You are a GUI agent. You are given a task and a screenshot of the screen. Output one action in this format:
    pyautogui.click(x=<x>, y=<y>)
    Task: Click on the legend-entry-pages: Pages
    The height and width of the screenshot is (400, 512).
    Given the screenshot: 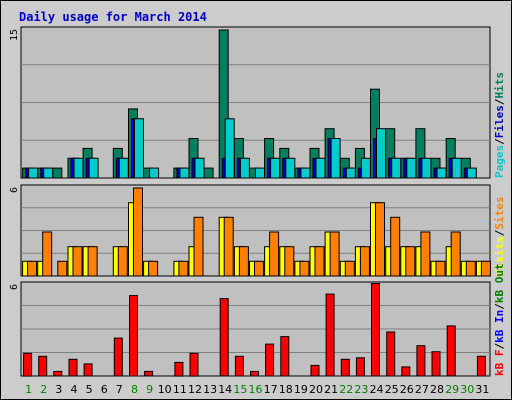 What is the action you would take?
    pyautogui.click(x=499, y=161)
    